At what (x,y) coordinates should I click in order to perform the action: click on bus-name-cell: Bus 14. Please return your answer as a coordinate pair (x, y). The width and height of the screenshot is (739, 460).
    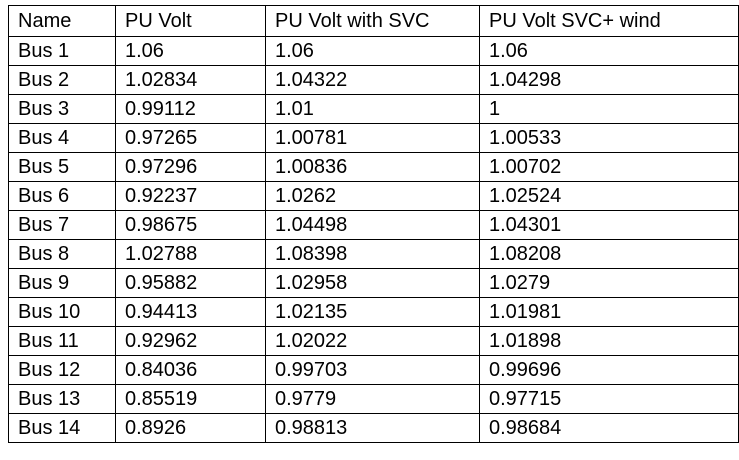
    Looking at the image, I should click on (62, 428).